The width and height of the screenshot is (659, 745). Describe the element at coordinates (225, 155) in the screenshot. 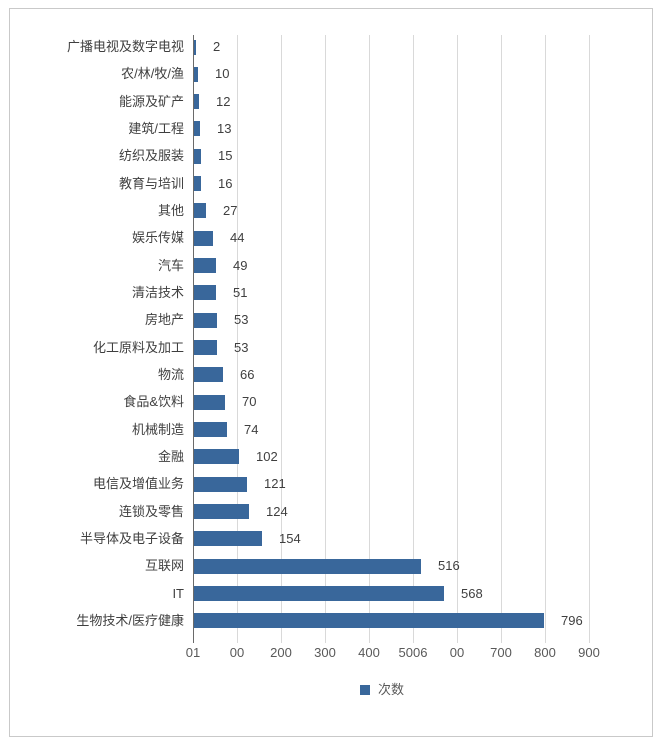

I see `value-label: 15` at that location.